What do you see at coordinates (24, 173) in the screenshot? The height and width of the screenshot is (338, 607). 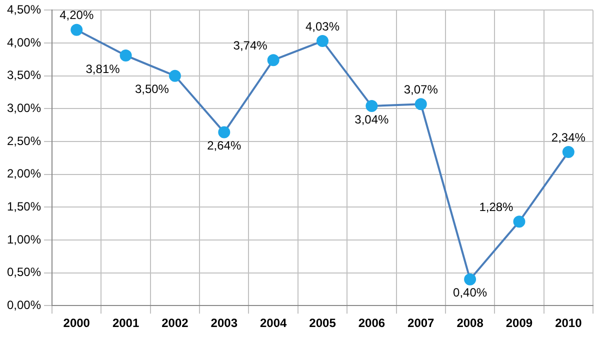 I see `y-tick-label: 2,00%` at bounding box center [24, 173].